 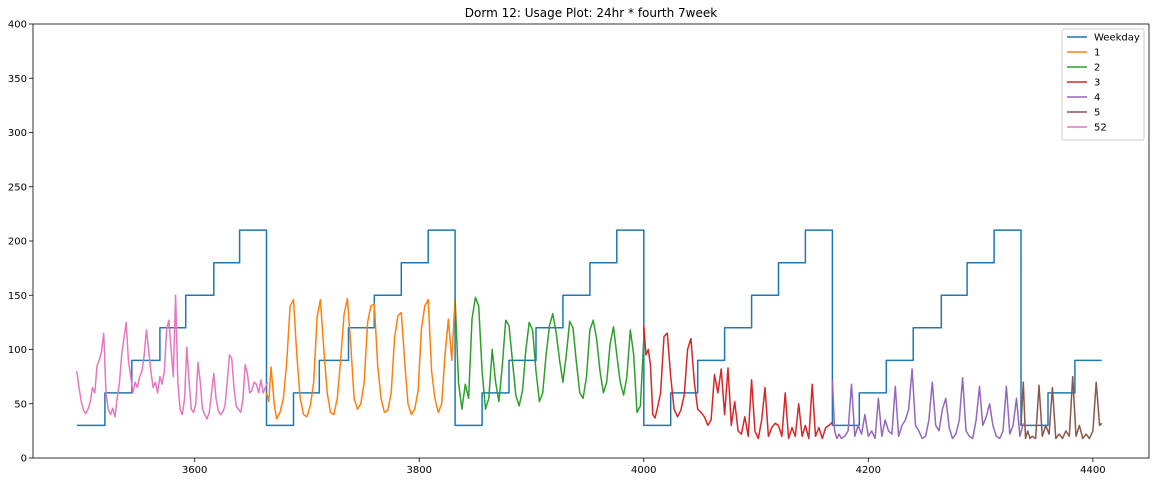 What do you see at coordinates (1097, 98) in the screenshot?
I see `legend-label: 4` at bounding box center [1097, 98].